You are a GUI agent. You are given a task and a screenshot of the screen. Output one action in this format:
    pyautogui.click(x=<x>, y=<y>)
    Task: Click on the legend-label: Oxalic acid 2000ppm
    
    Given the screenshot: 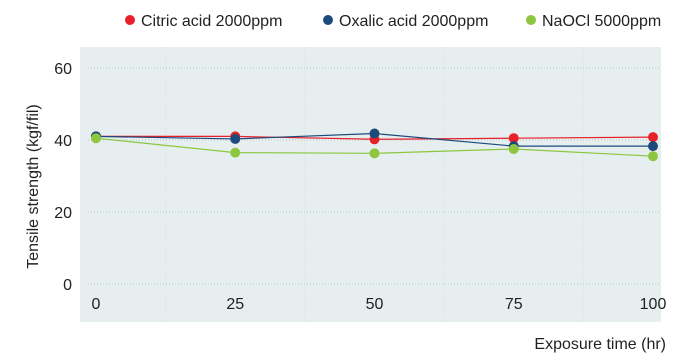 What is the action you would take?
    pyautogui.click(x=413, y=21)
    